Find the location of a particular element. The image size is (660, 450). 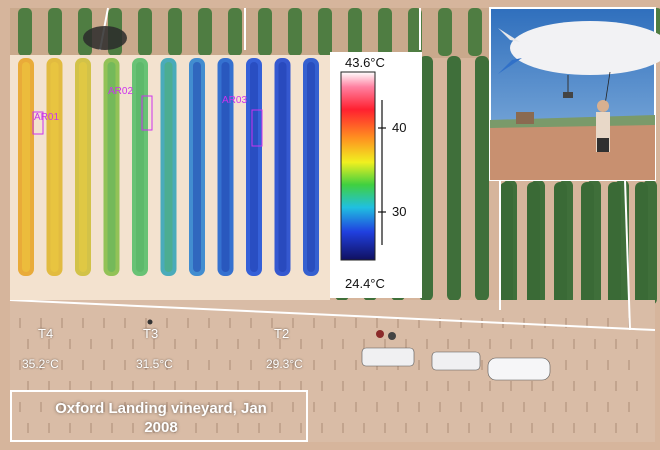

blimp-shadow is located at coordinates (105, 38).